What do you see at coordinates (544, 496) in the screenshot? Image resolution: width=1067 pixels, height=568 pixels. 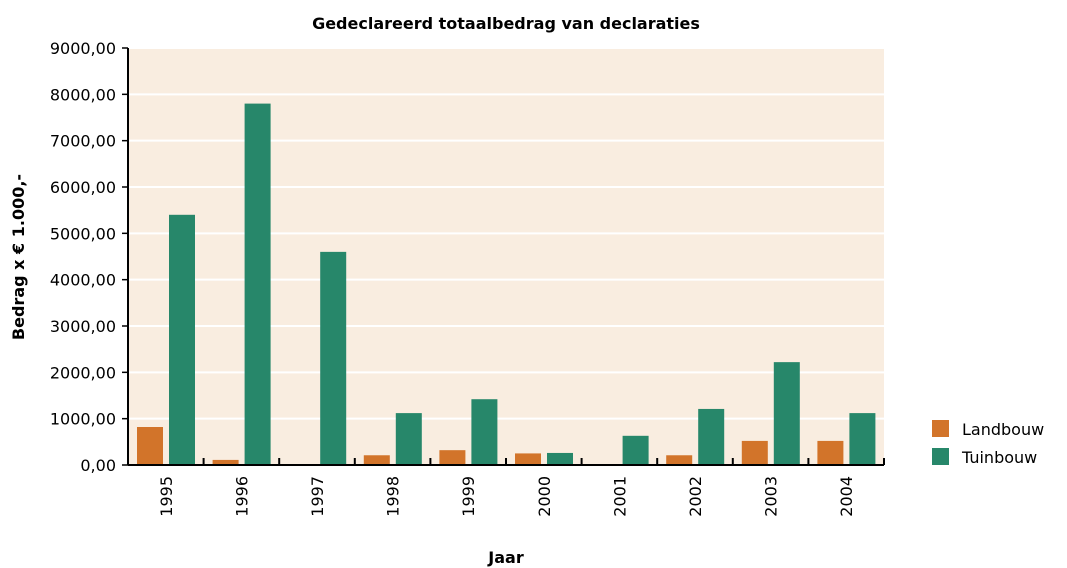 I see `x-tick-label: 2000` at bounding box center [544, 496].